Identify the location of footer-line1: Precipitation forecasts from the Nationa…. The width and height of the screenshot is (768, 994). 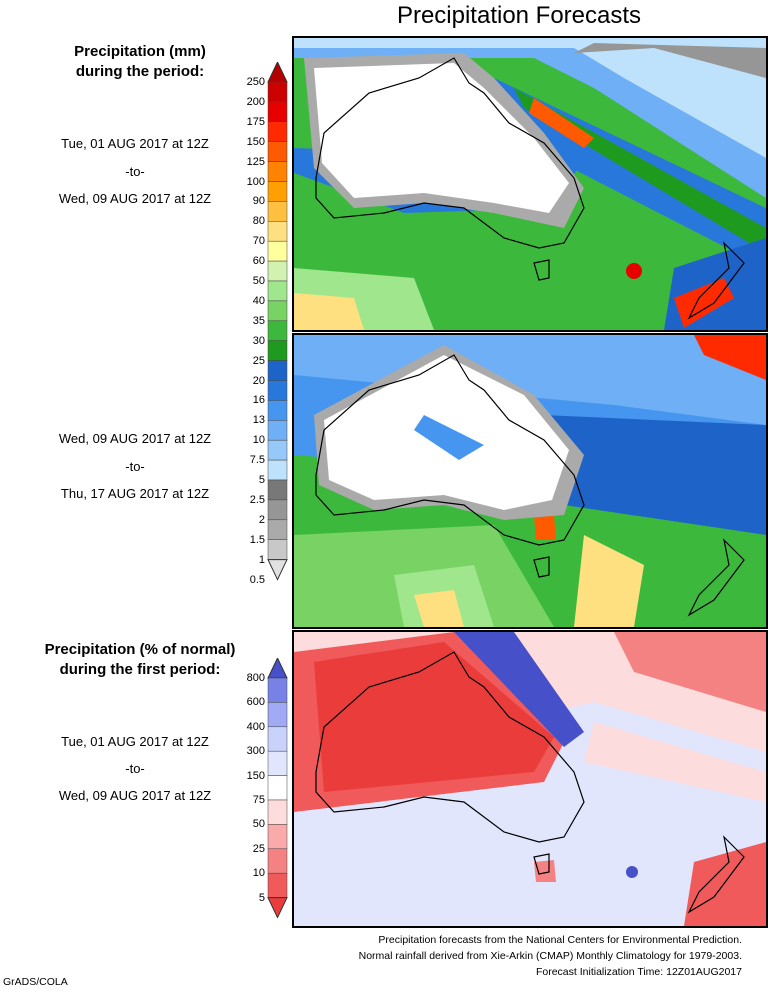
(560, 940).